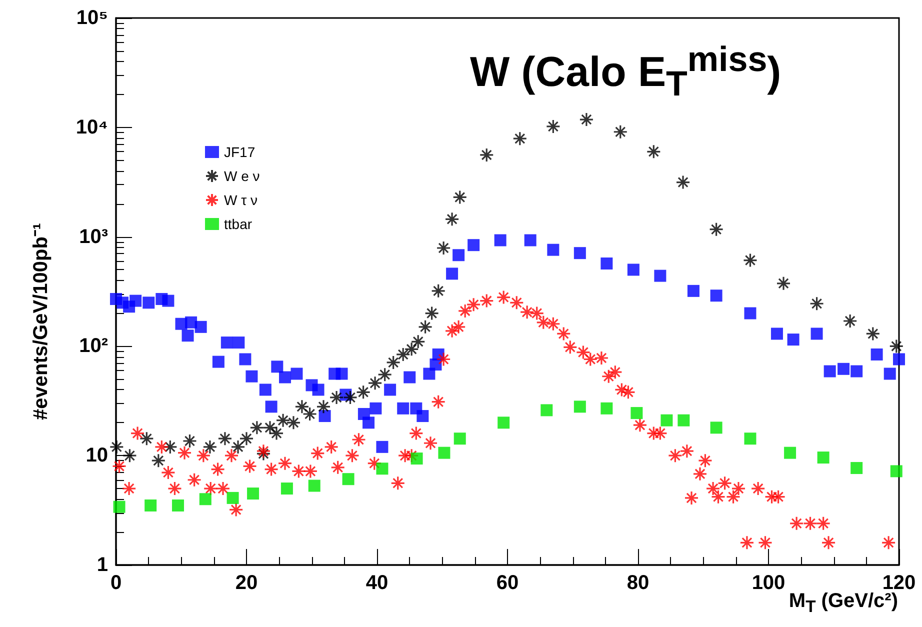  I want to click on y-tick-label: 1, so click(102, 565).